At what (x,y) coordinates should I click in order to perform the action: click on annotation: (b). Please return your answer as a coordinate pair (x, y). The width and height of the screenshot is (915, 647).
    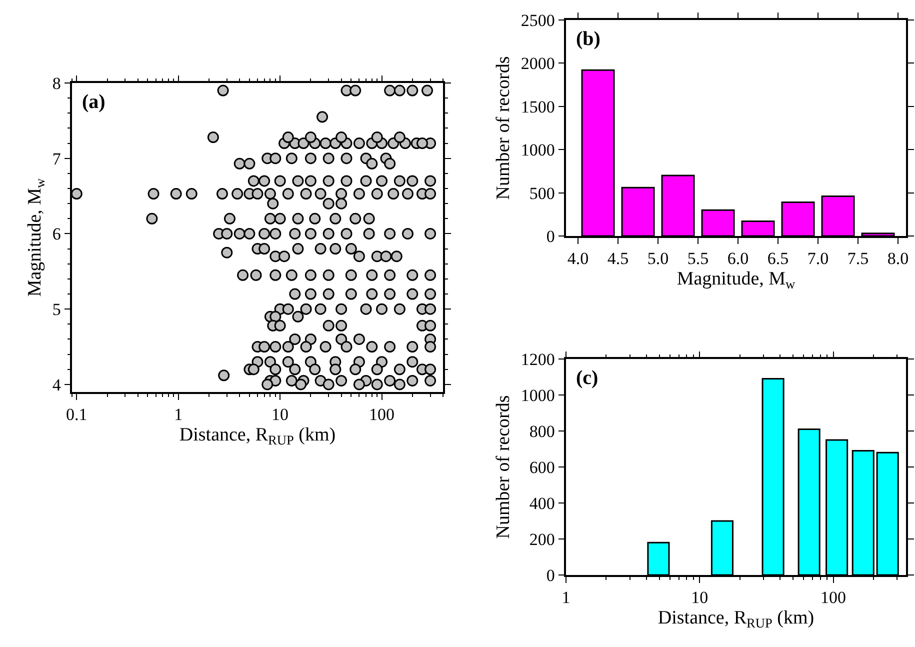
    Looking at the image, I should click on (588, 39).